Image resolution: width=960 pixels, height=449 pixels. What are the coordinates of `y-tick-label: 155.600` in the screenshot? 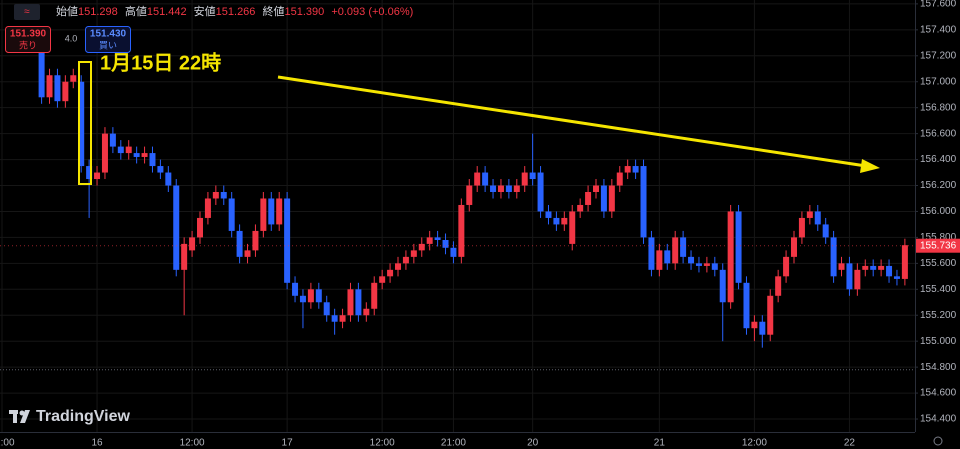 It's located at (938, 263).